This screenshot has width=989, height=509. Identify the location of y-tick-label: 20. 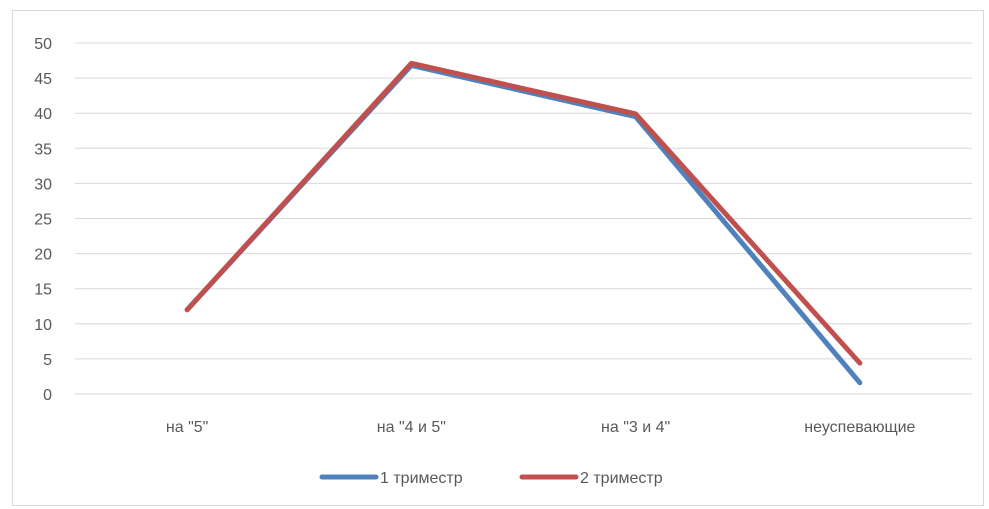
(43, 255).